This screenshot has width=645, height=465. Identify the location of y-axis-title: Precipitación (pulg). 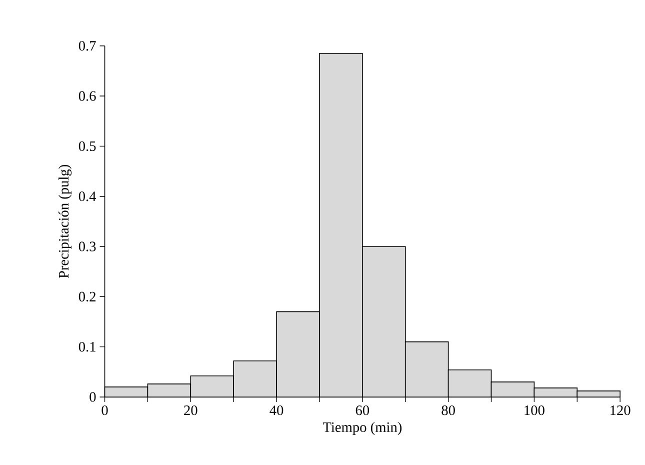
(65, 221).